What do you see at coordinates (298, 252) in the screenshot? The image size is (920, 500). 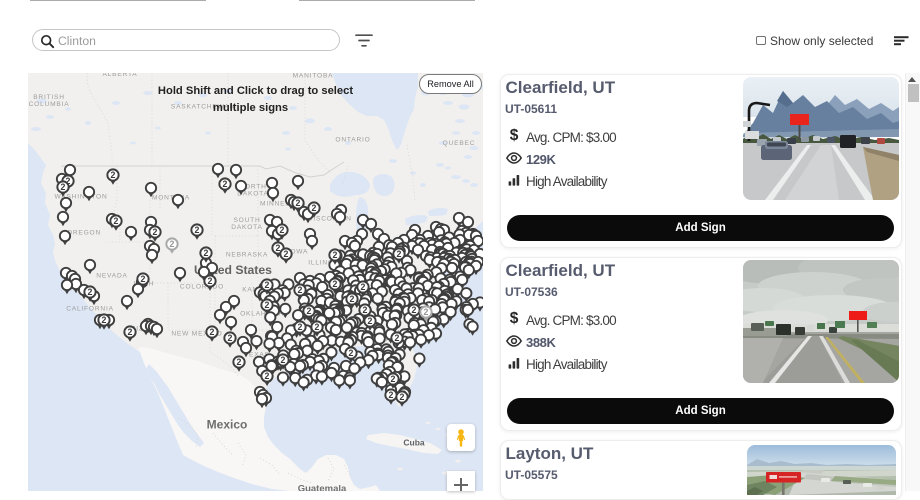 I see `svg-text: IOWA` at bounding box center [298, 252].